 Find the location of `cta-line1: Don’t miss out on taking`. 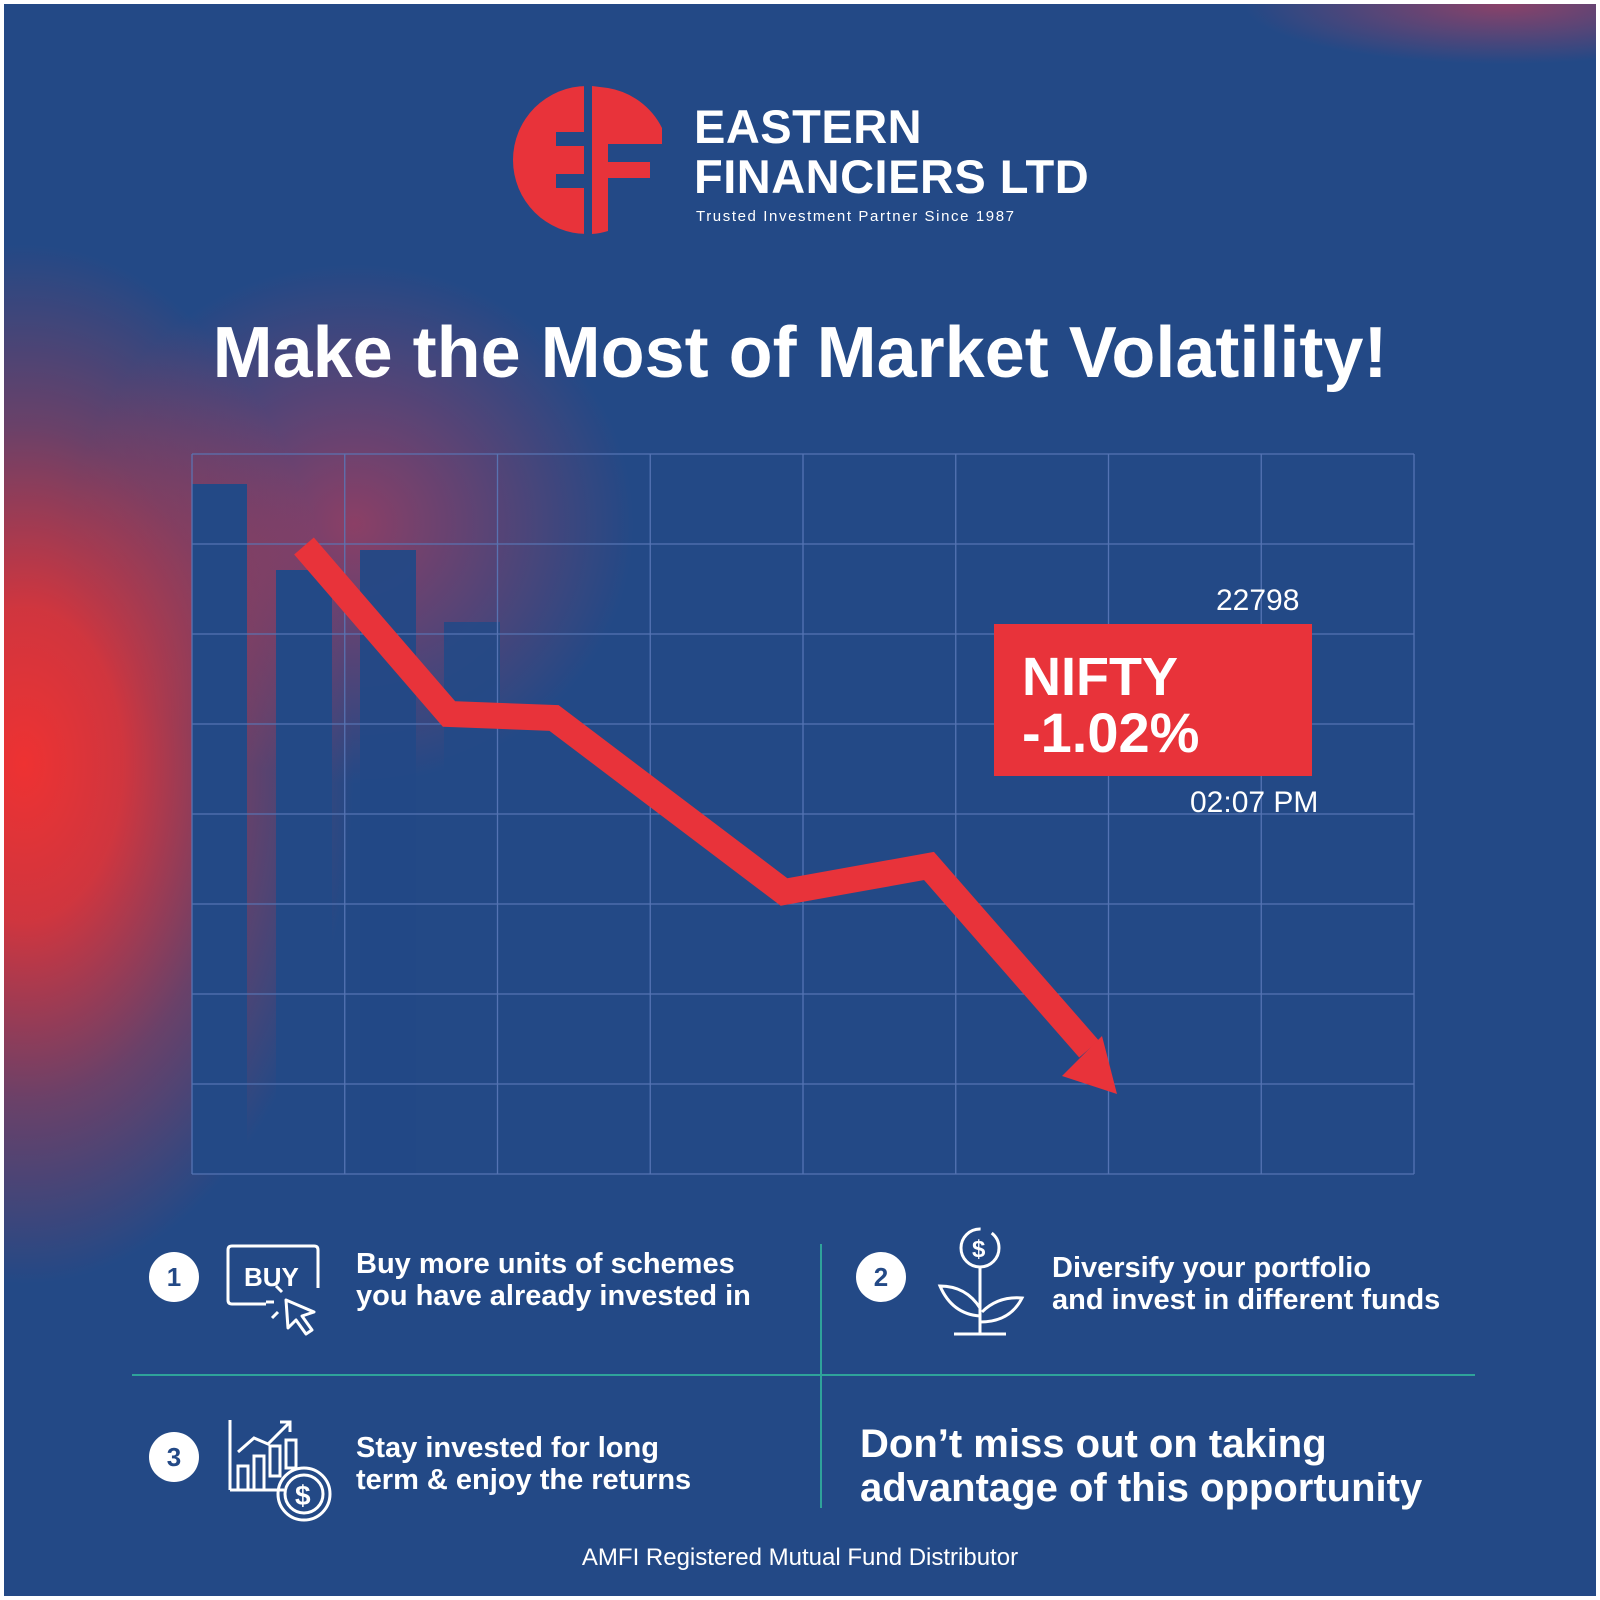

cta-line1: Don’t miss out on taking is located at coordinates (1093, 1444).